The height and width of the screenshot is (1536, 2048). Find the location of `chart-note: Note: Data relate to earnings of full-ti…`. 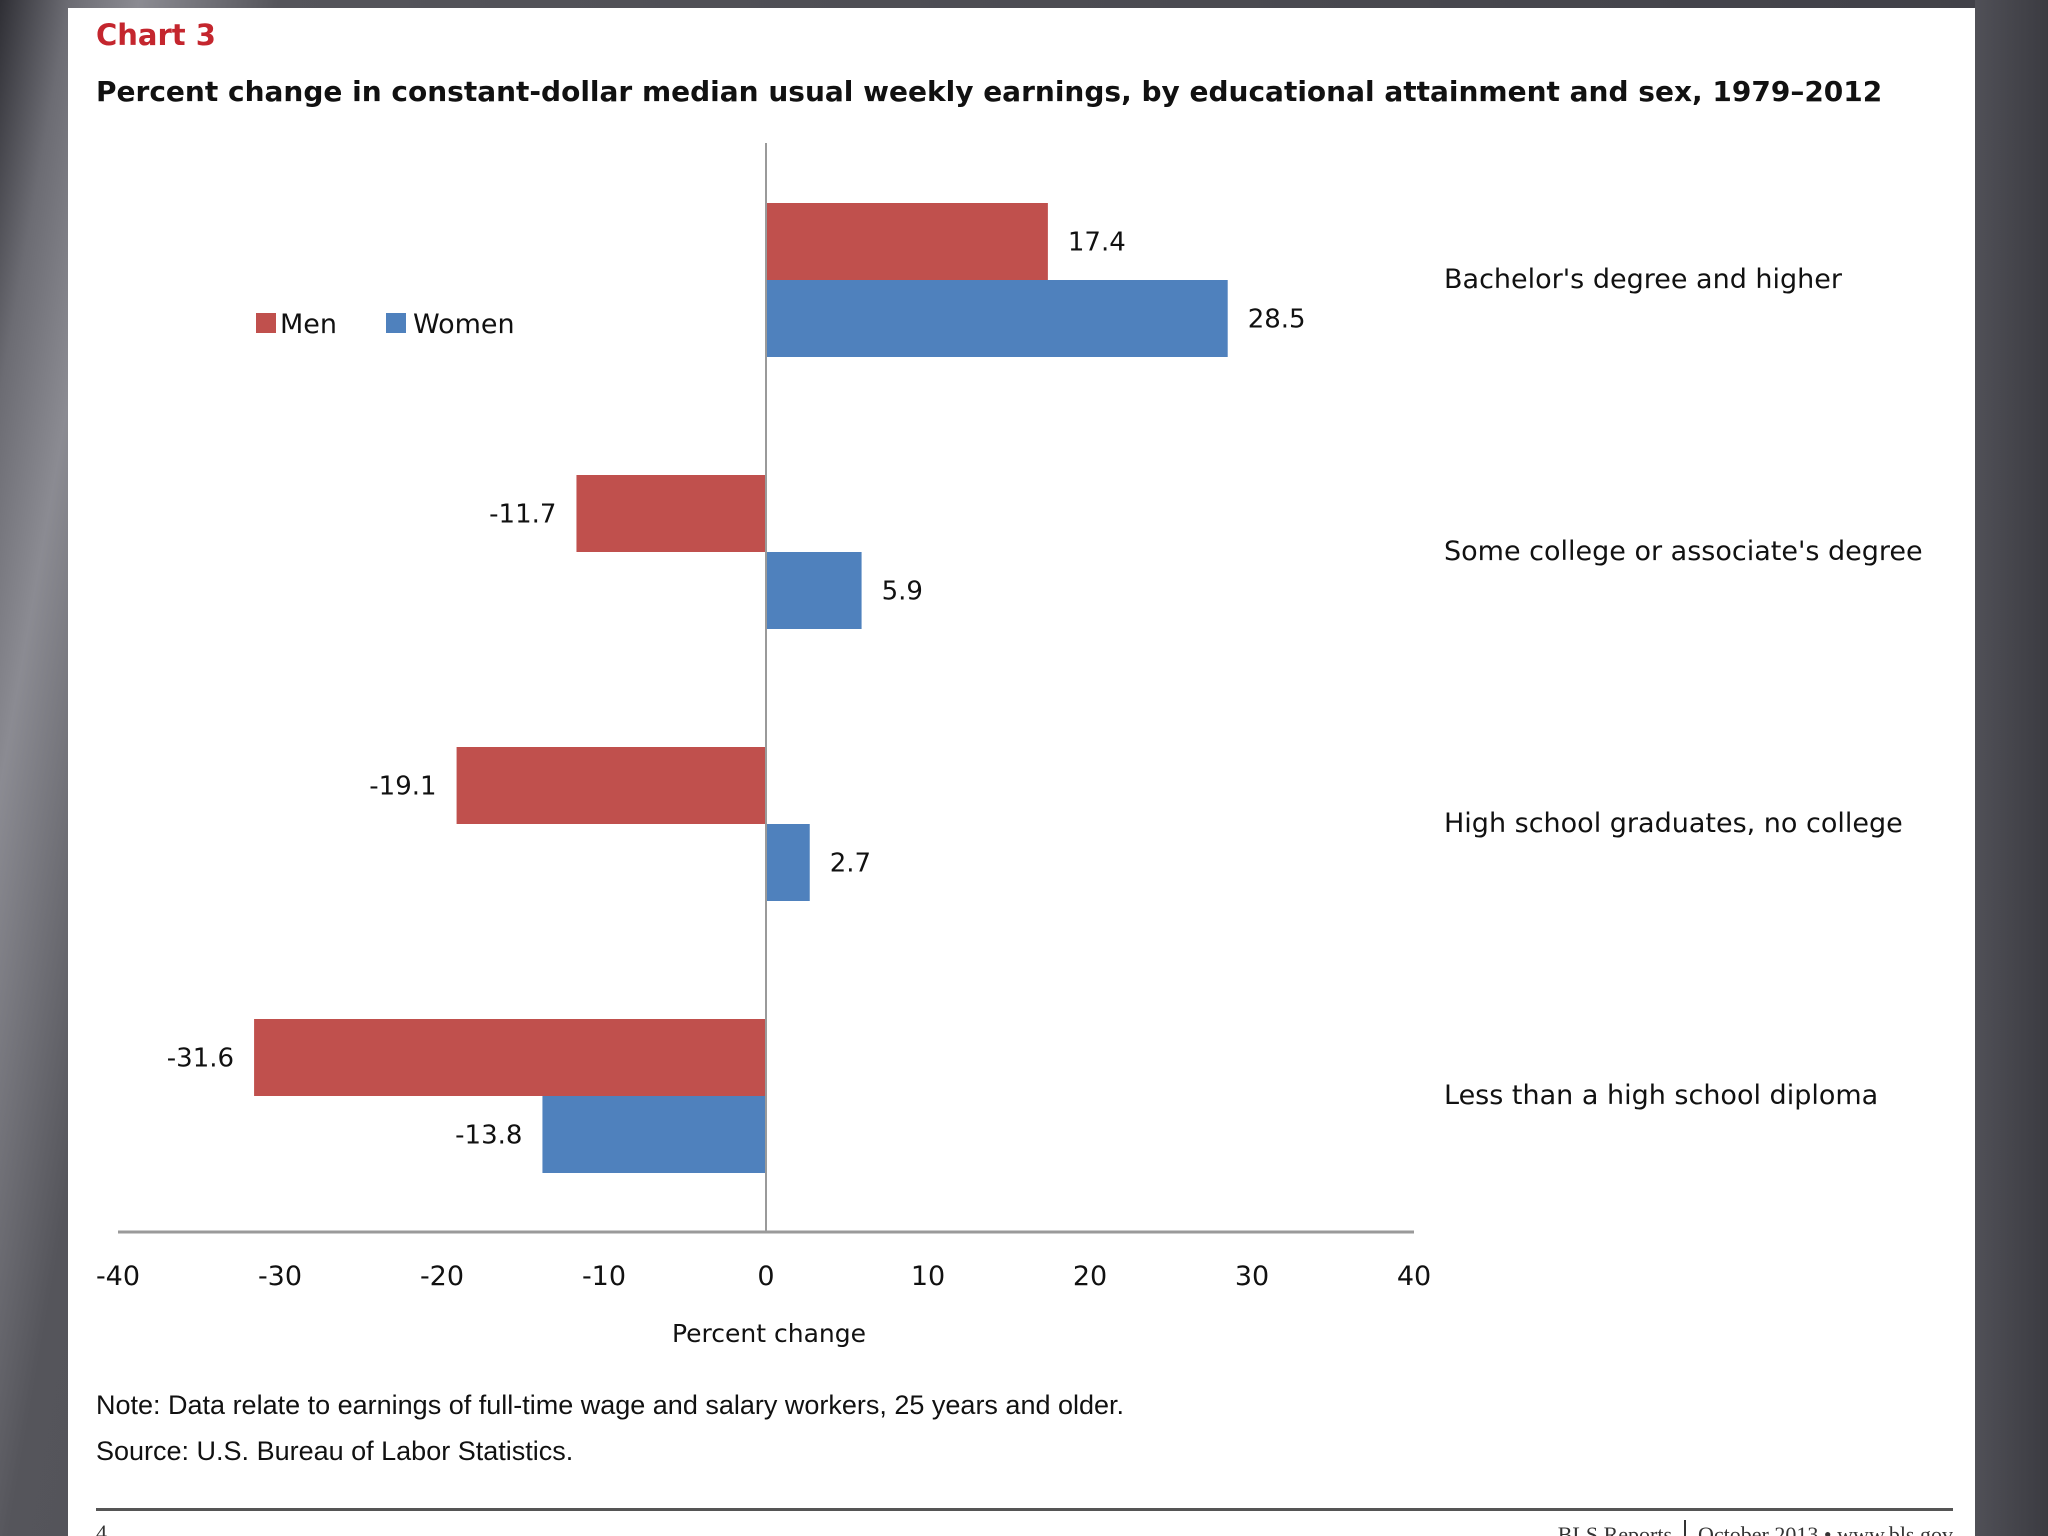

chart-note: Note: Data relate to earnings of full-ti… is located at coordinates (610, 1405).